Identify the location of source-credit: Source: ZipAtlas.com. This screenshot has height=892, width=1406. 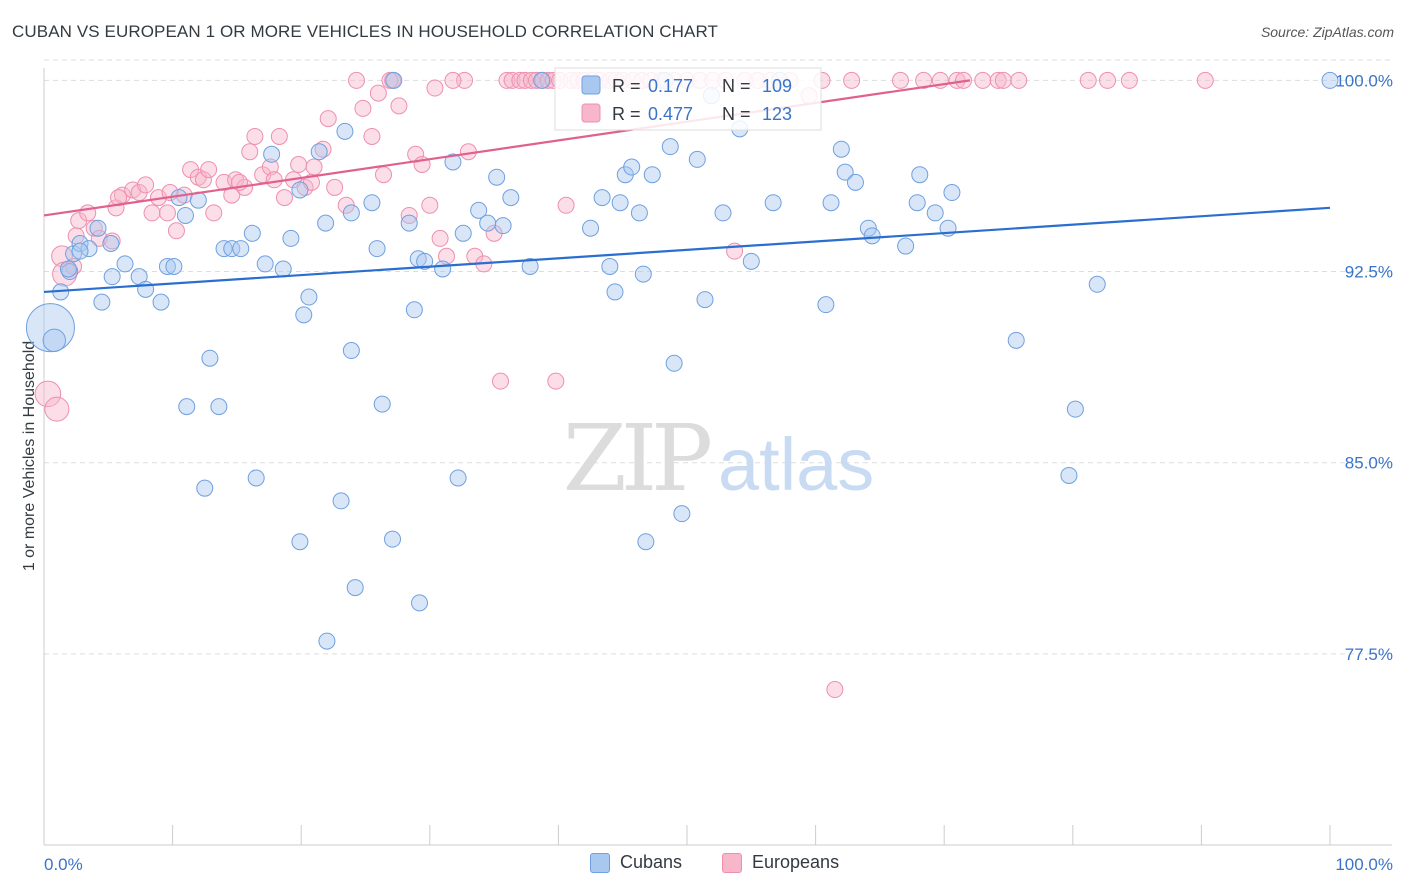
(1327, 32).